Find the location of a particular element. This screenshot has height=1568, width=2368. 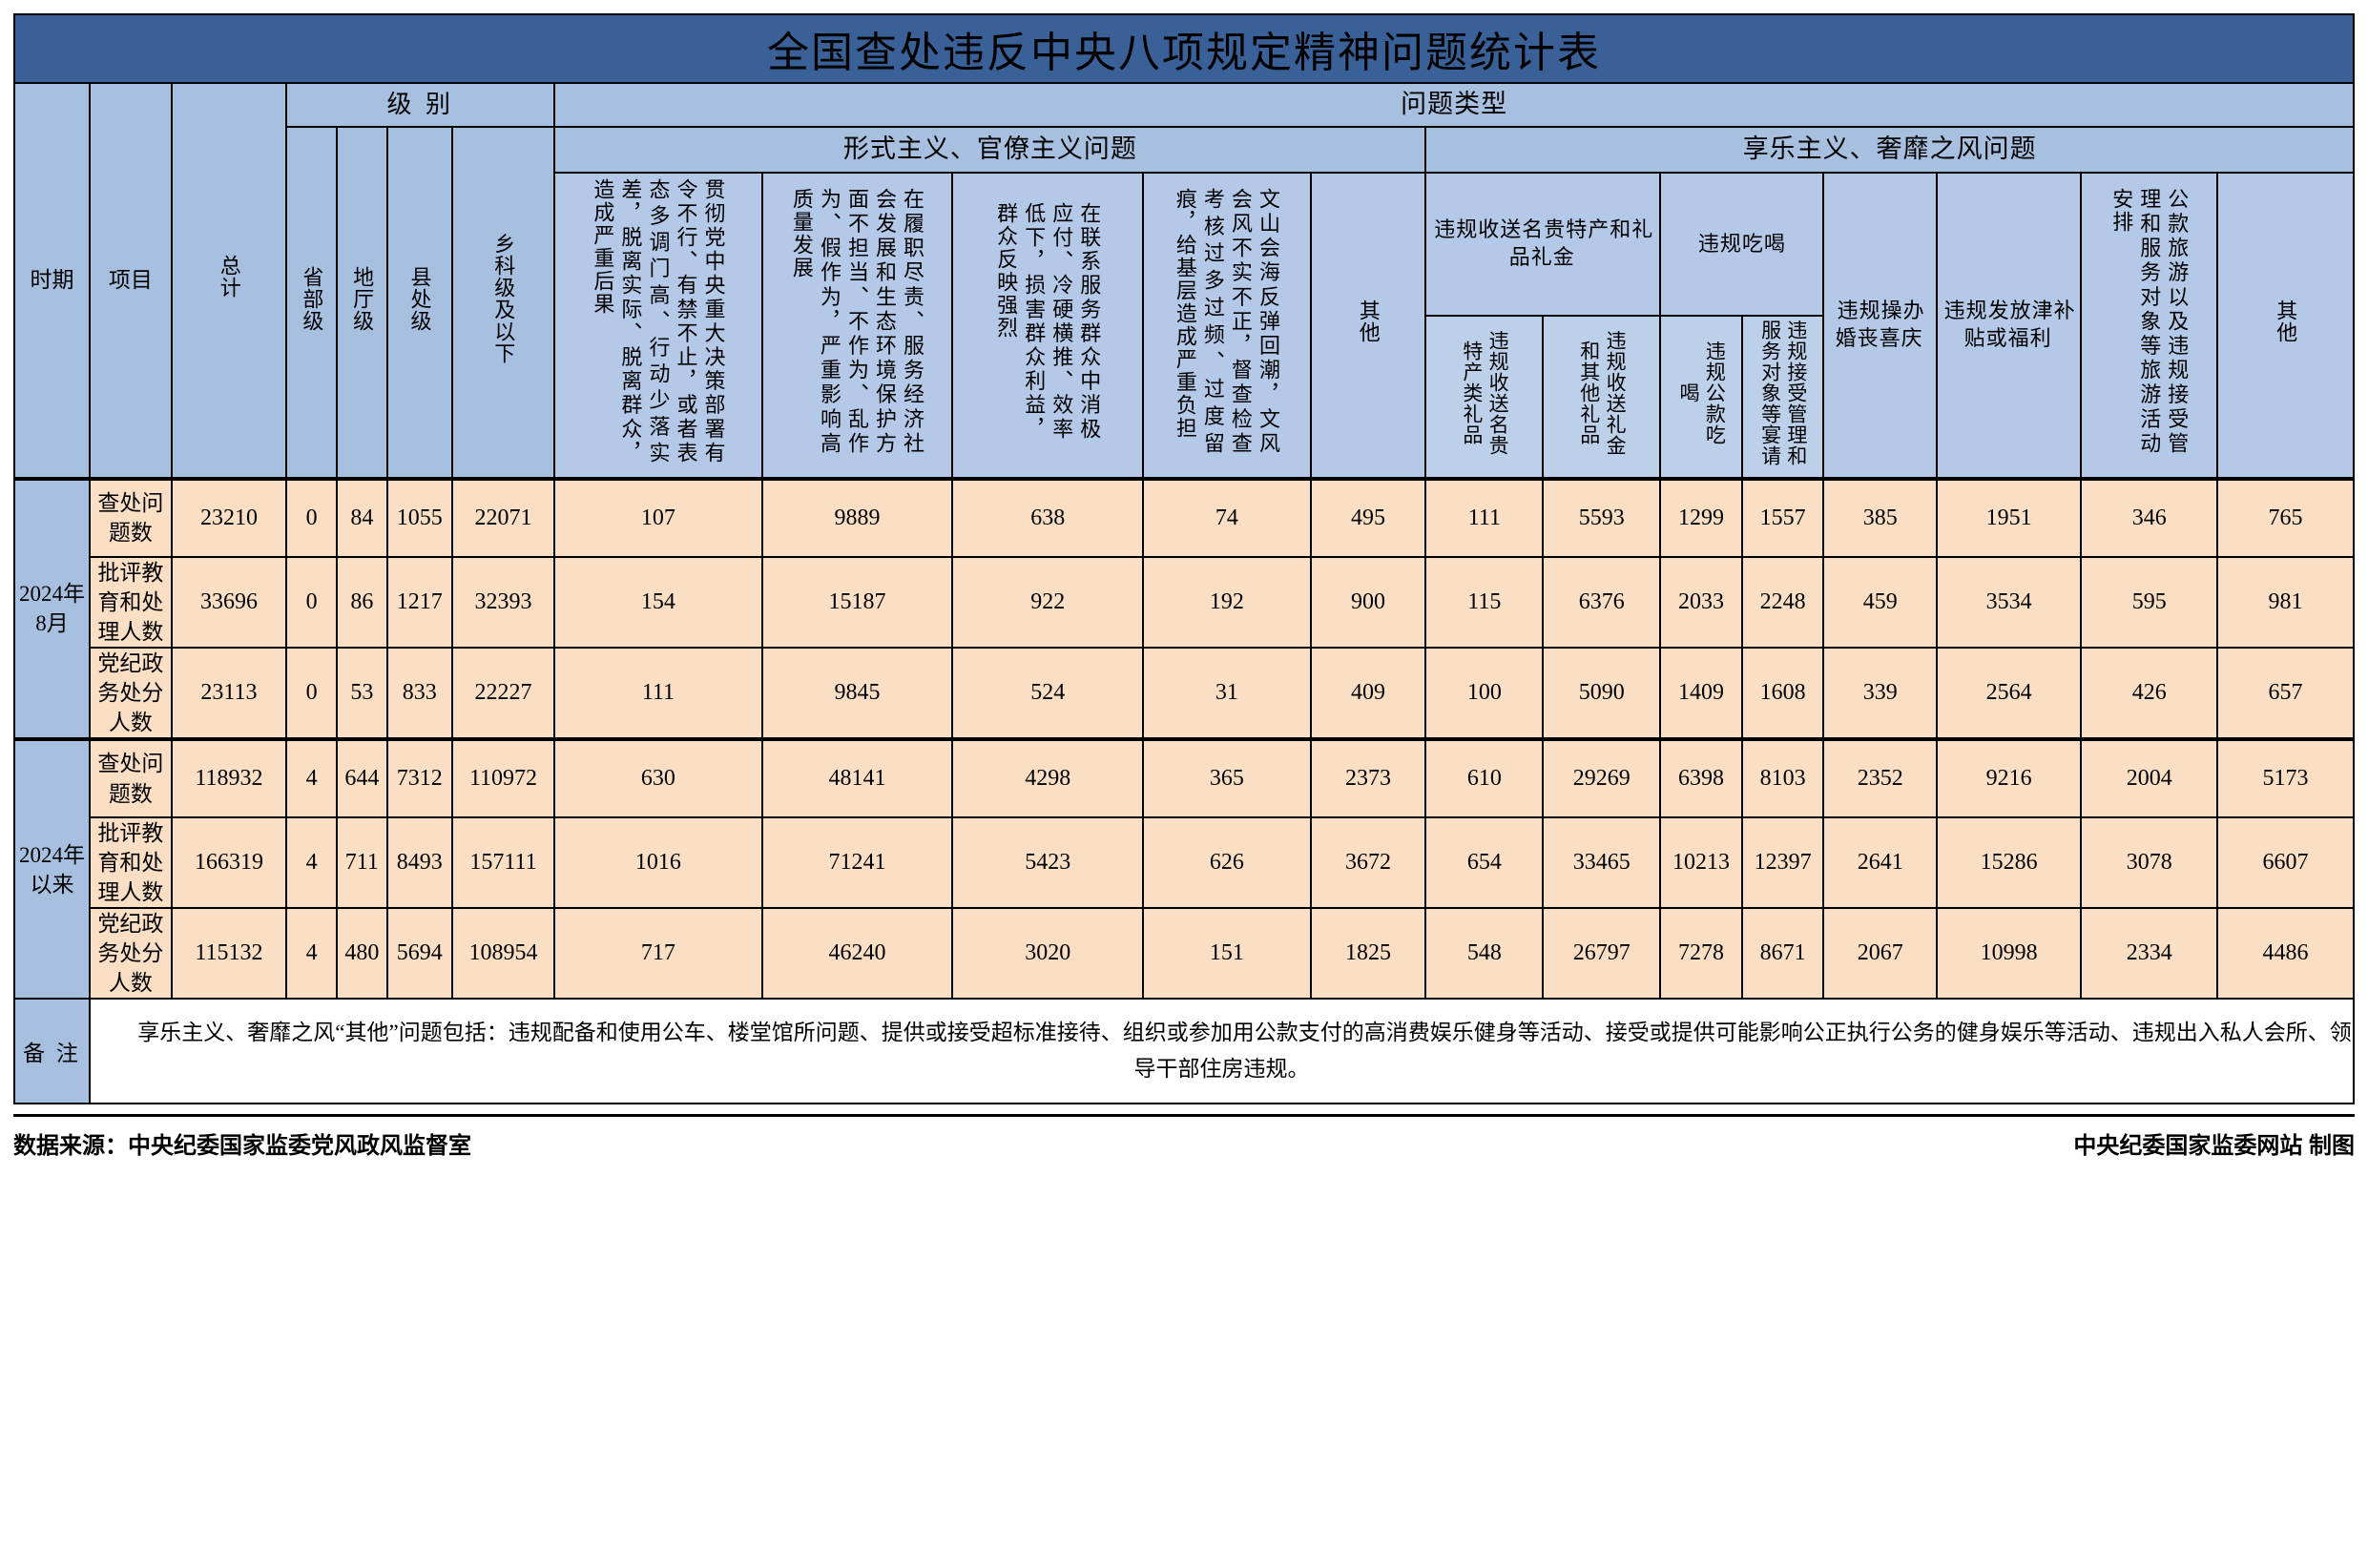

cell-level-2: 7312 is located at coordinates (419, 778).